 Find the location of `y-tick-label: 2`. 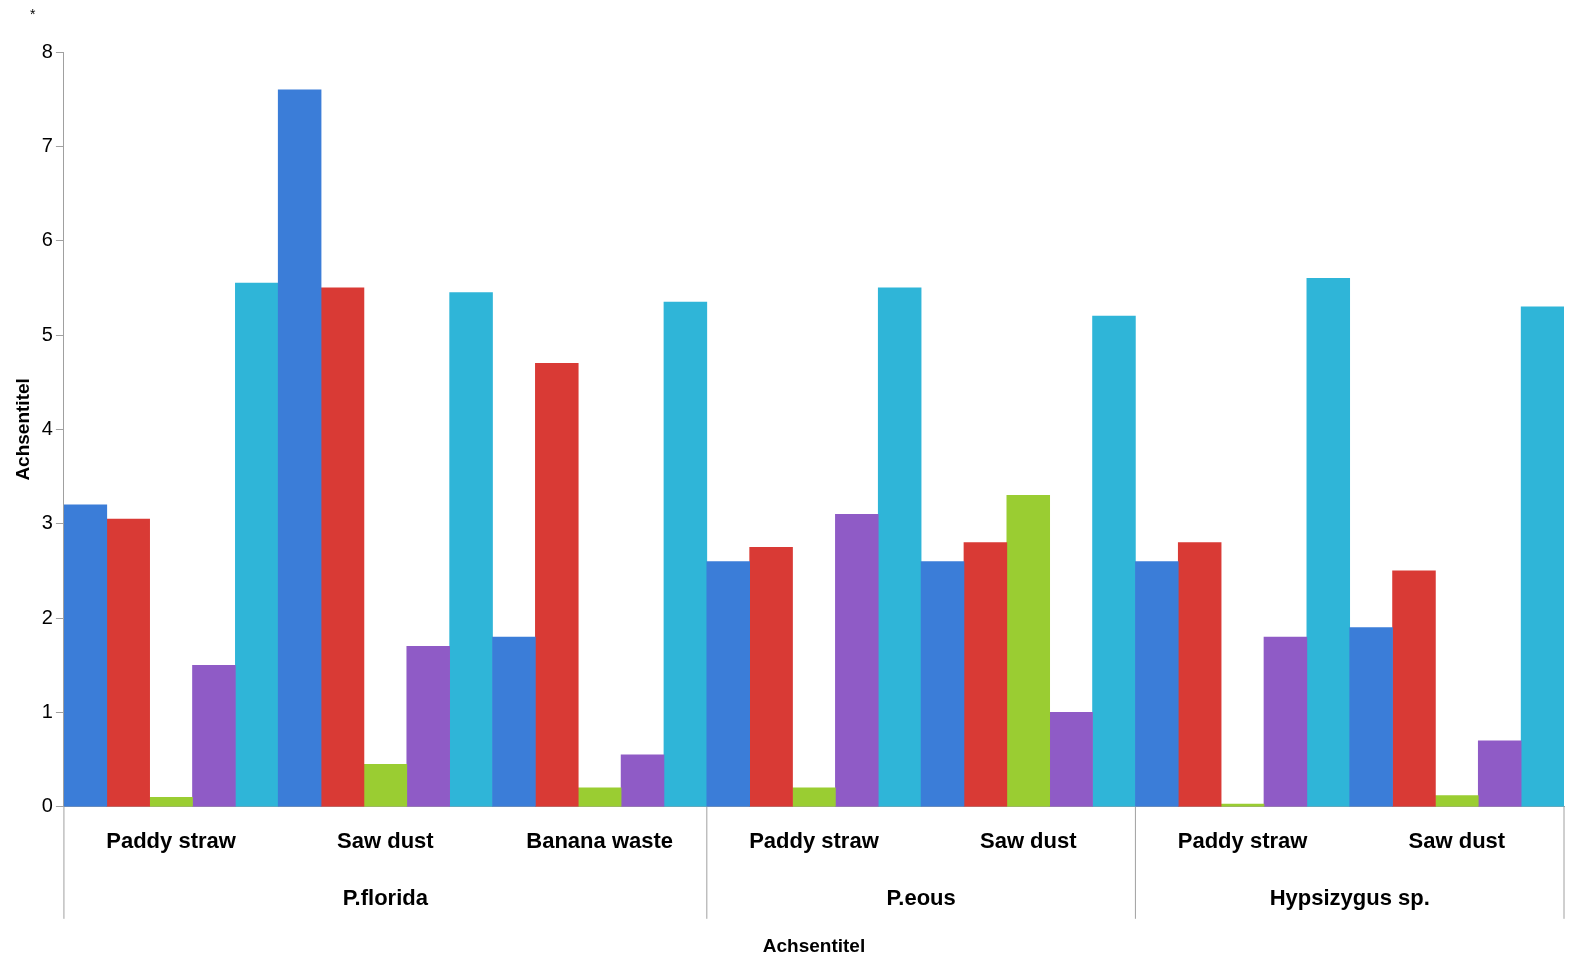

y-tick-label: 2 is located at coordinates (47, 616).